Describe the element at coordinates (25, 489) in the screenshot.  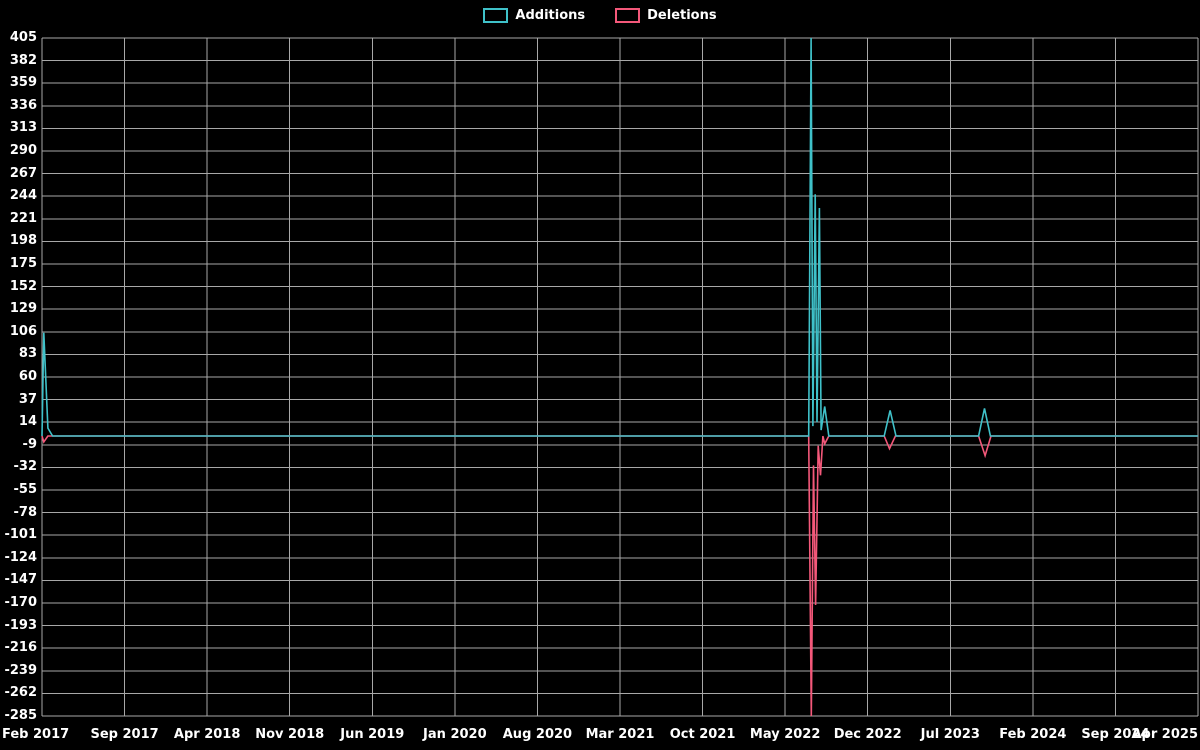
I see `y-tick-label: -55` at that location.